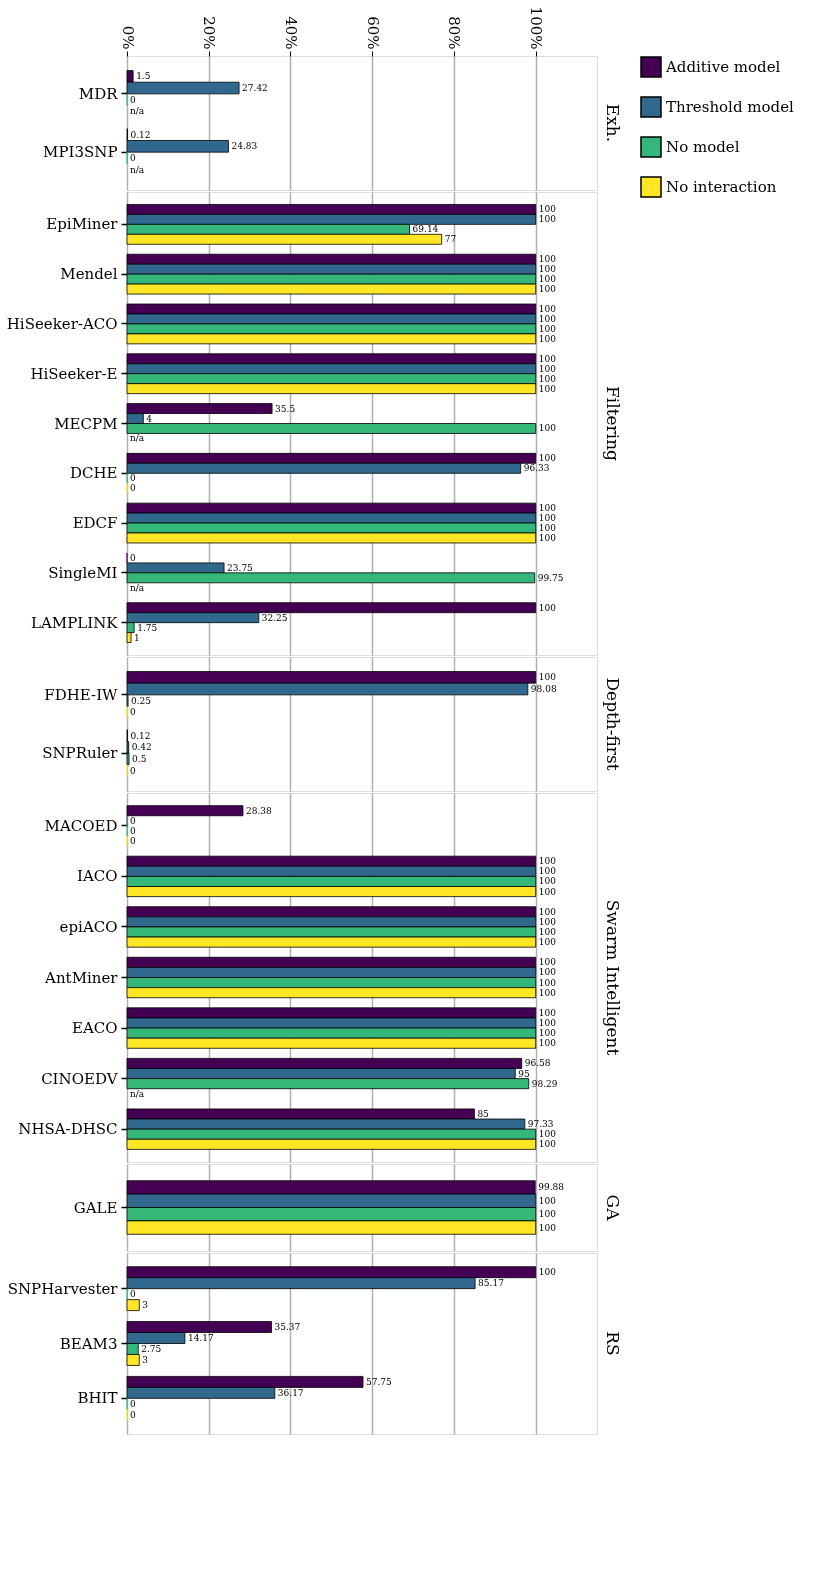 This screenshot has width=826, height=1590. I want to click on data-label: 97.33, so click(540, 1124).